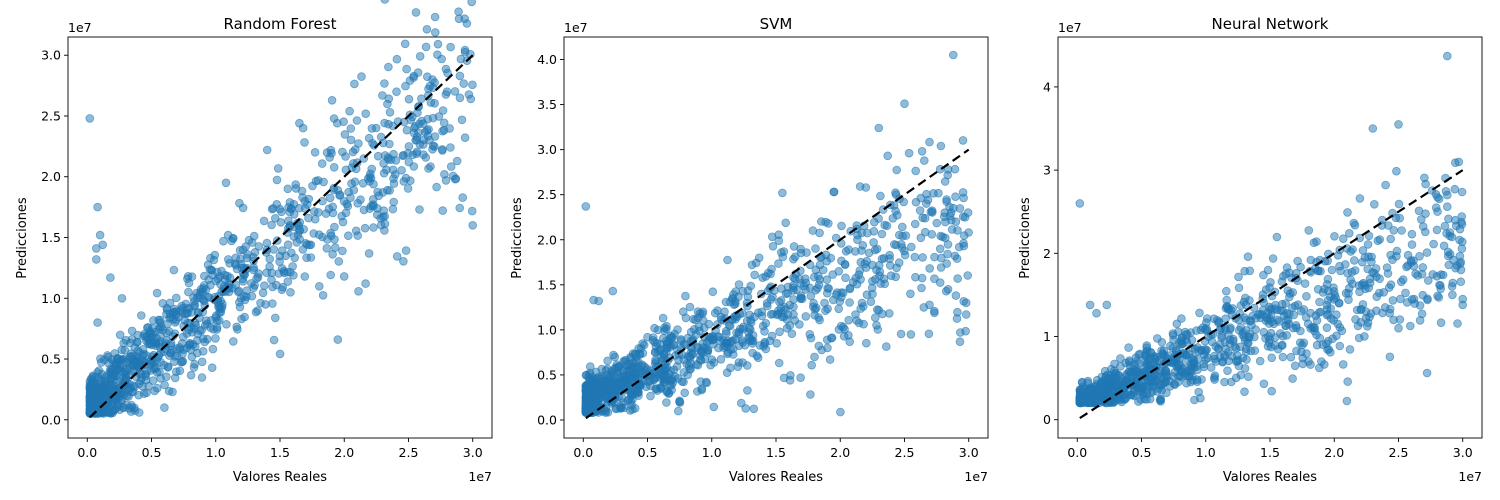 Image resolution: width=1500 pixels, height=500 pixels. What do you see at coordinates (51, 298) in the screenshot?
I see `y-tick-label: 1.0` at bounding box center [51, 298].